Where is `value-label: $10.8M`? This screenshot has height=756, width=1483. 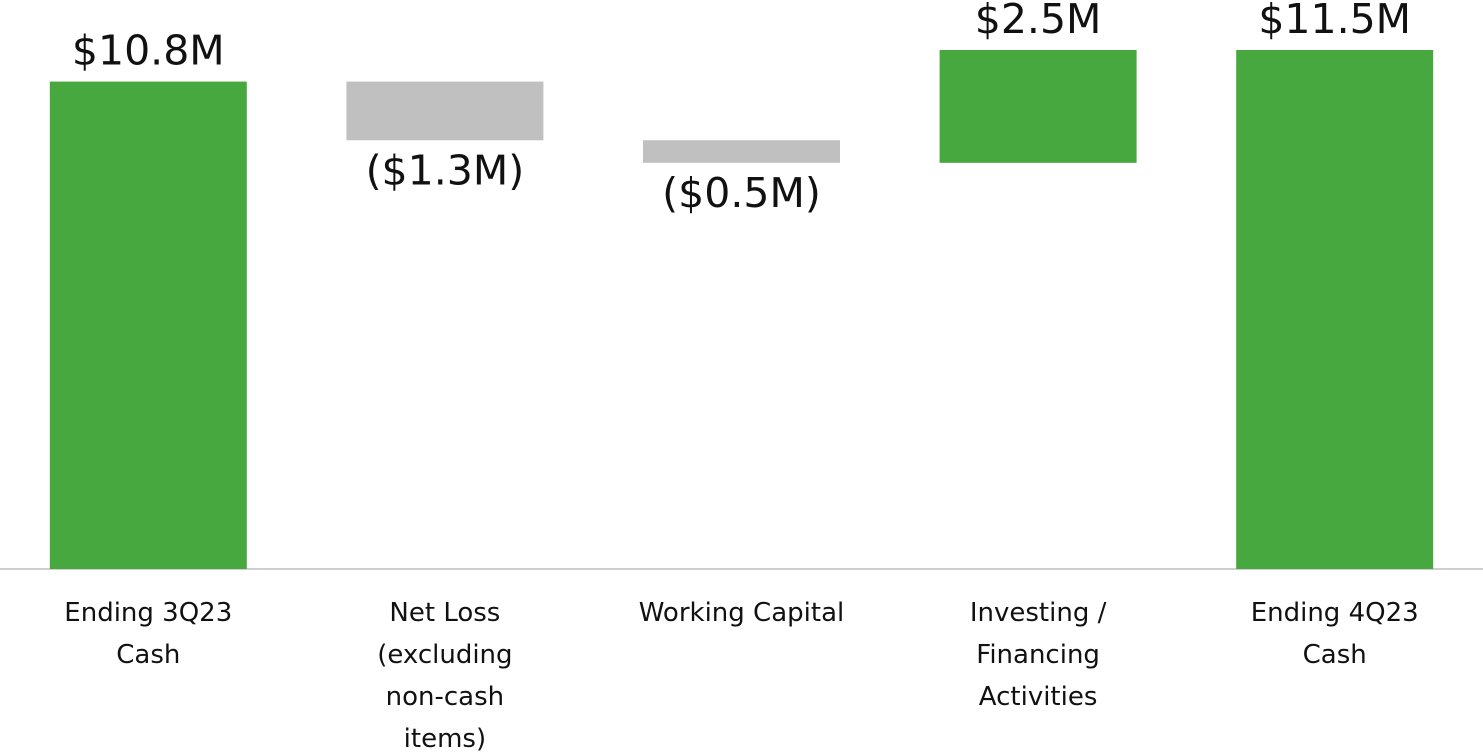
value-label: $10.8M is located at coordinates (148, 51).